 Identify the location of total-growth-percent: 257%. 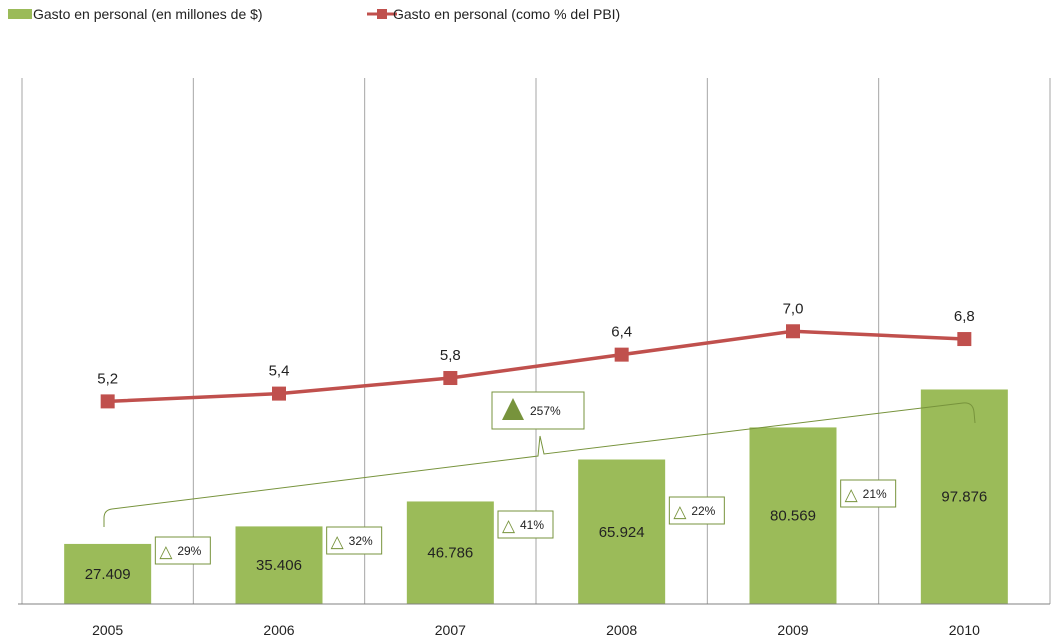
(545, 411).